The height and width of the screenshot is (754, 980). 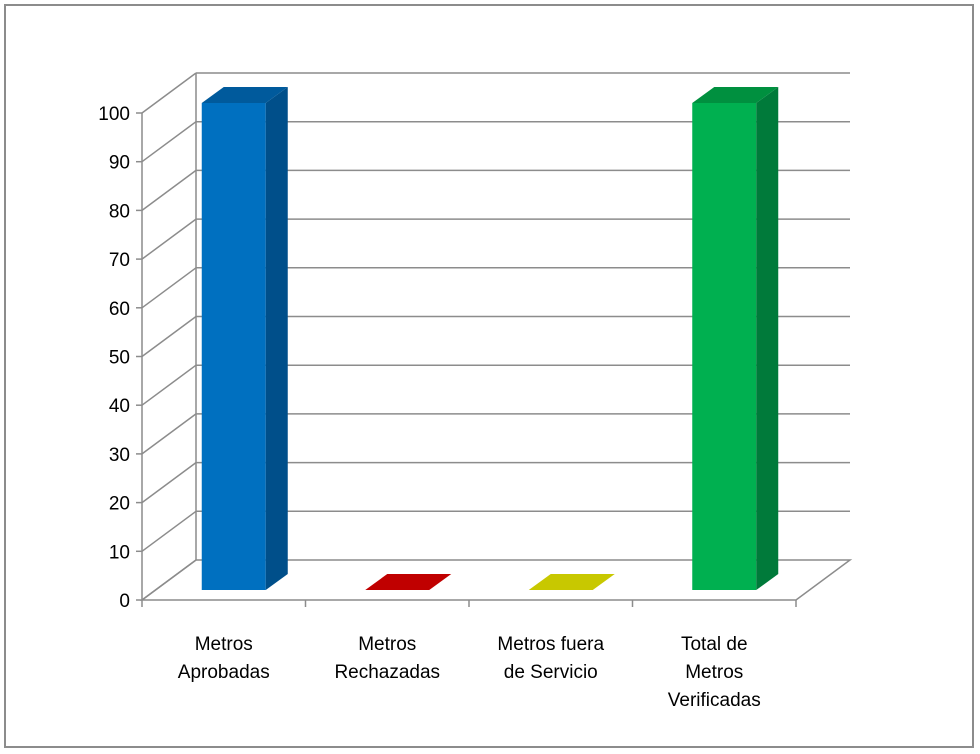 I want to click on y-tick-label: 90, so click(x=119, y=163).